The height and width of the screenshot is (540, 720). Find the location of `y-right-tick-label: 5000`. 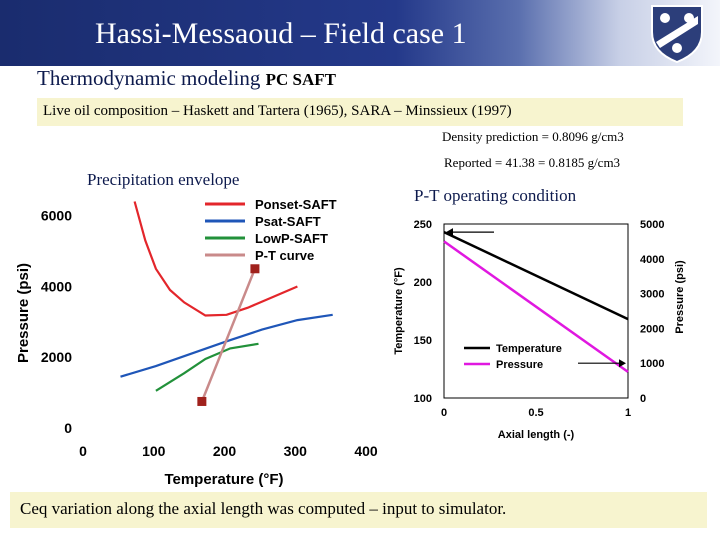

y-right-tick-label: 5000 is located at coordinates (652, 225).